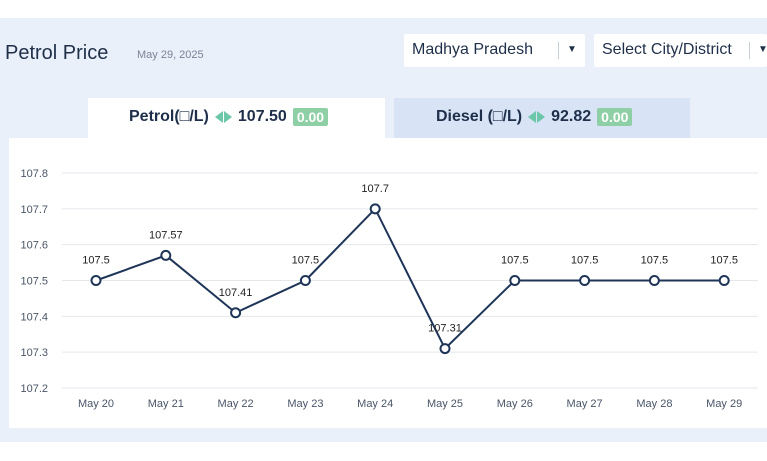 The width and height of the screenshot is (767, 461). Describe the element at coordinates (166, 404) in the screenshot. I see `x-tick-label: May 21` at that location.